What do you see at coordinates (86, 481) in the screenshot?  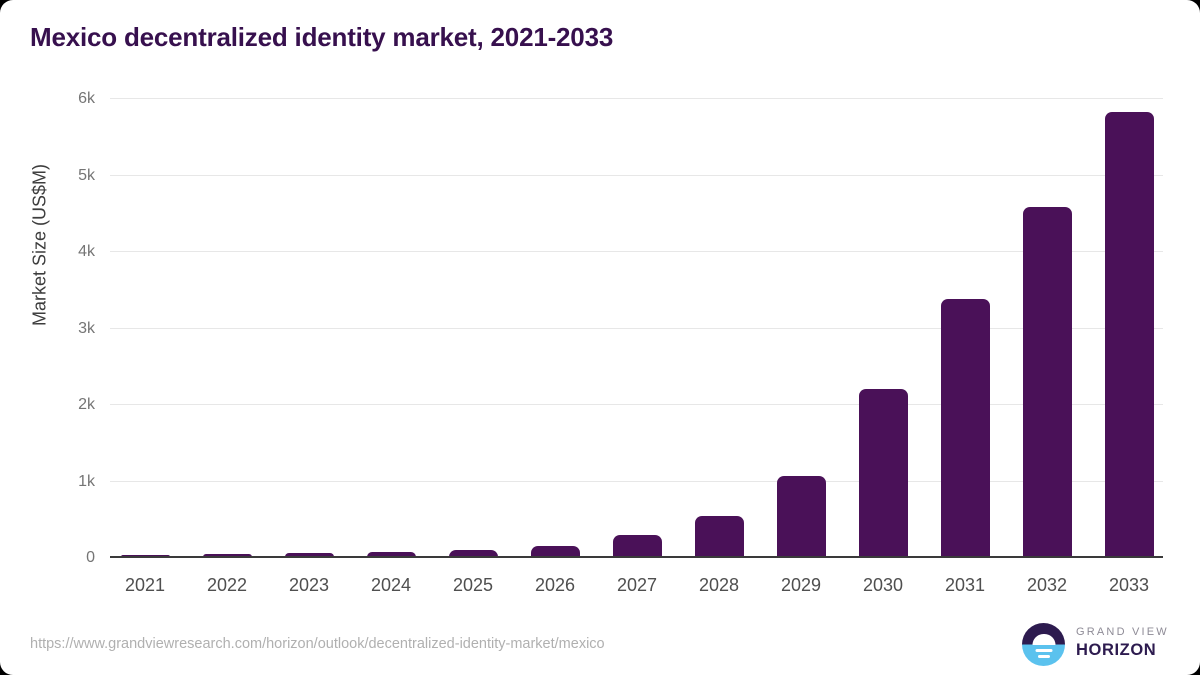 I see `y-tick-1k: 1k` at bounding box center [86, 481].